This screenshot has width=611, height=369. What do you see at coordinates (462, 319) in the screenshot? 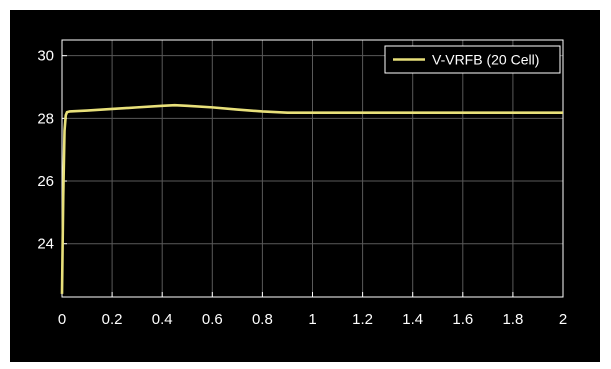
I see `x-tick-label: 1.6` at bounding box center [462, 319].